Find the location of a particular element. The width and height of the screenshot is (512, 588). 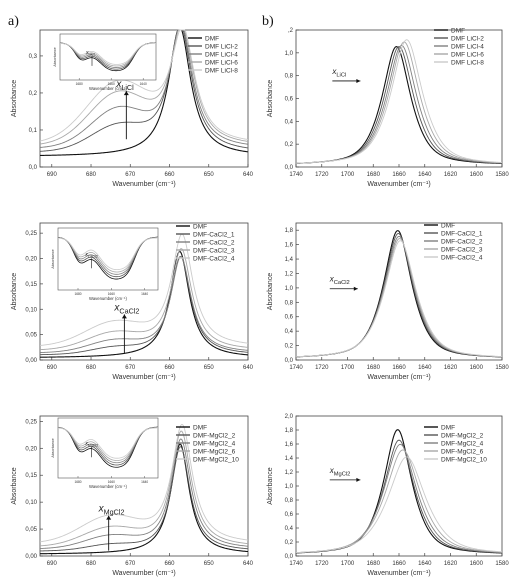

legend-label: DMF-CaCl2_2 is located at coordinates (462, 241).